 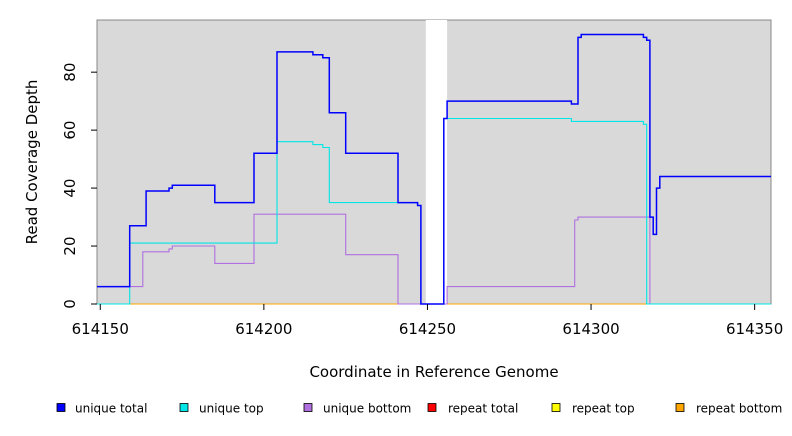 I want to click on y-tick-label: 80, so click(x=70, y=72).